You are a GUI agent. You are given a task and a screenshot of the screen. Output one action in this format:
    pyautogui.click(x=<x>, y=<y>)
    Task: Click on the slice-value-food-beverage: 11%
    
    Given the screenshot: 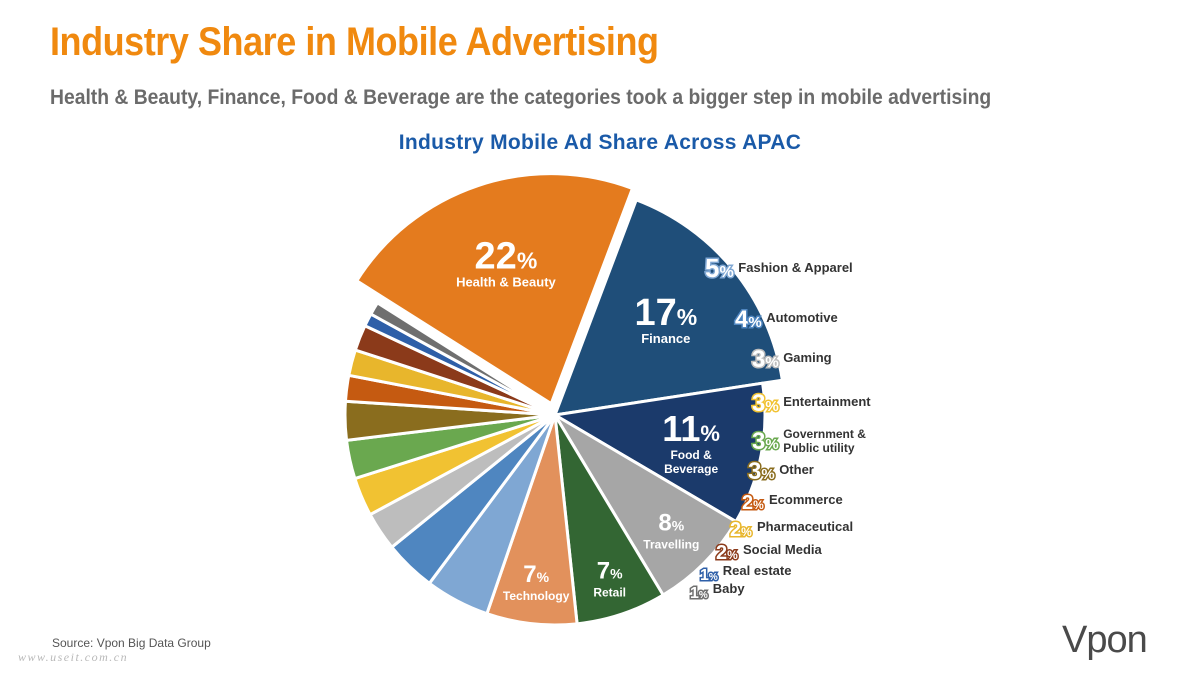 What is the action you would take?
    pyautogui.click(x=691, y=428)
    